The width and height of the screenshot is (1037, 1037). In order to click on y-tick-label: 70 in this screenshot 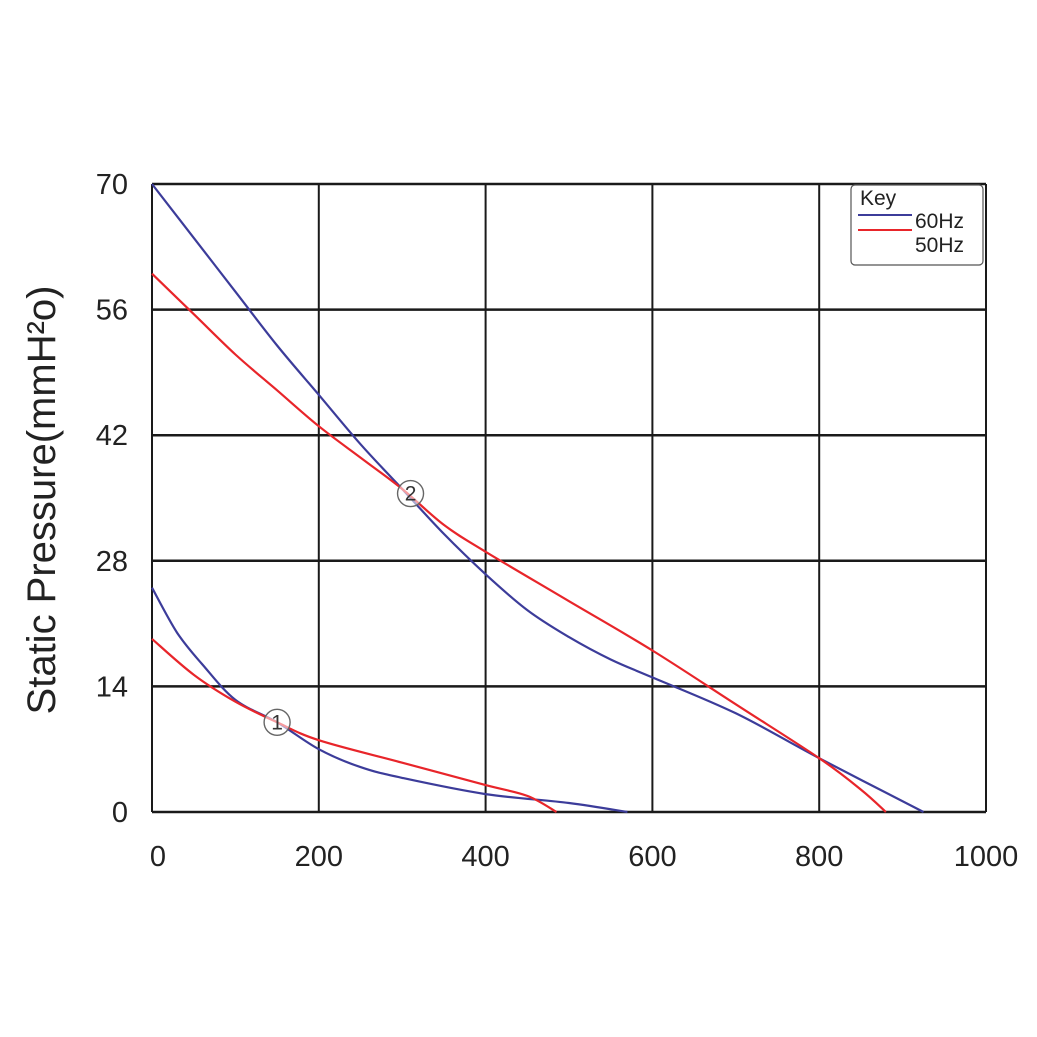, I will do `click(112, 185)`.